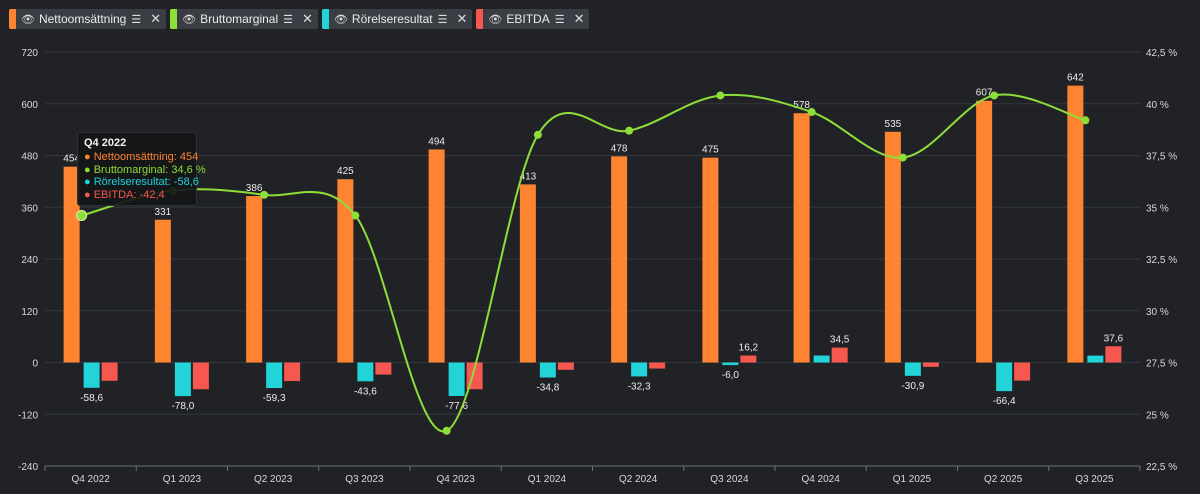 This screenshot has height=494, width=1200. Describe the element at coordinates (547, 388) in the screenshot. I see `bar-data-label: -34,8` at that location.